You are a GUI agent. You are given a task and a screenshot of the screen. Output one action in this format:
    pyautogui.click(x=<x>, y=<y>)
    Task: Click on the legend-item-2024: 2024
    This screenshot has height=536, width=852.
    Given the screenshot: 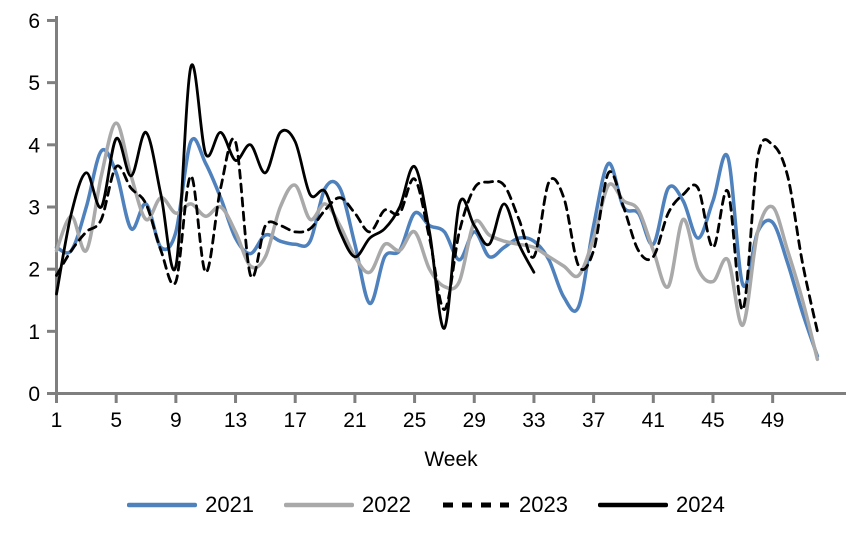 What is the action you would take?
    pyautogui.click(x=661, y=504)
    